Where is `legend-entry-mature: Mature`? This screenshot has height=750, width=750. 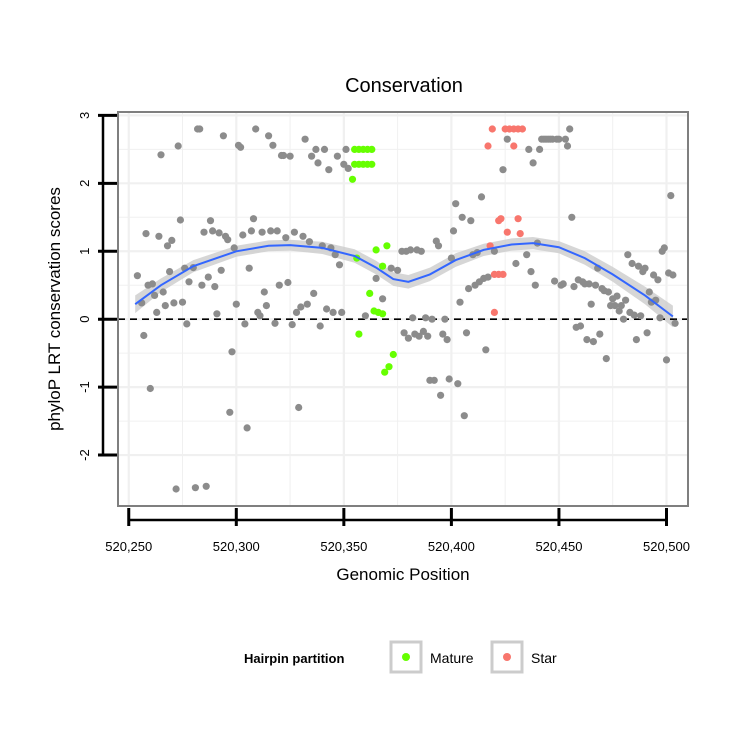
legend-entry-mature: Mature is located at coordinates (431, 657).